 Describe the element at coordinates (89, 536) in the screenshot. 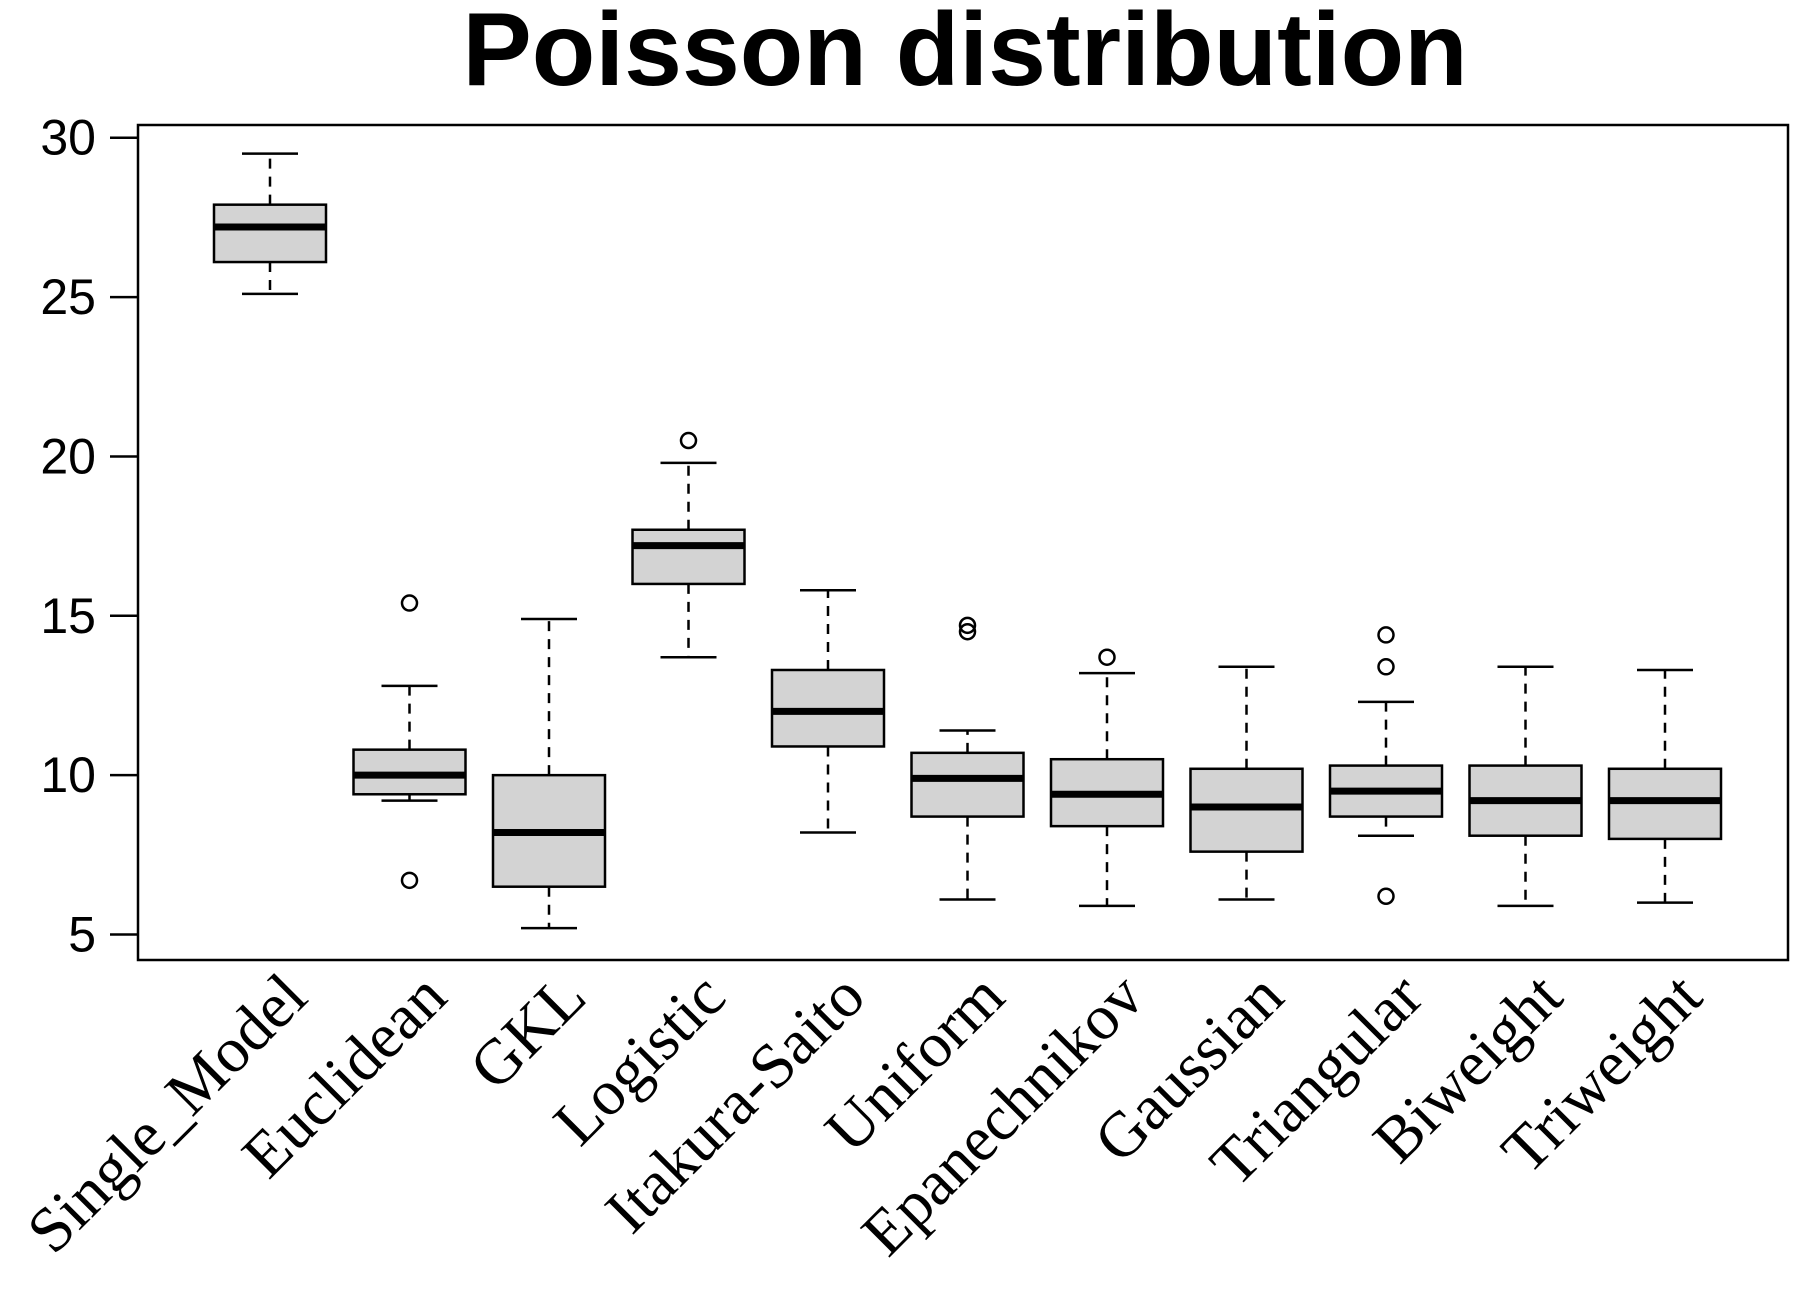

I see `y-axis: 5 10 15 20 25 30` at that location.